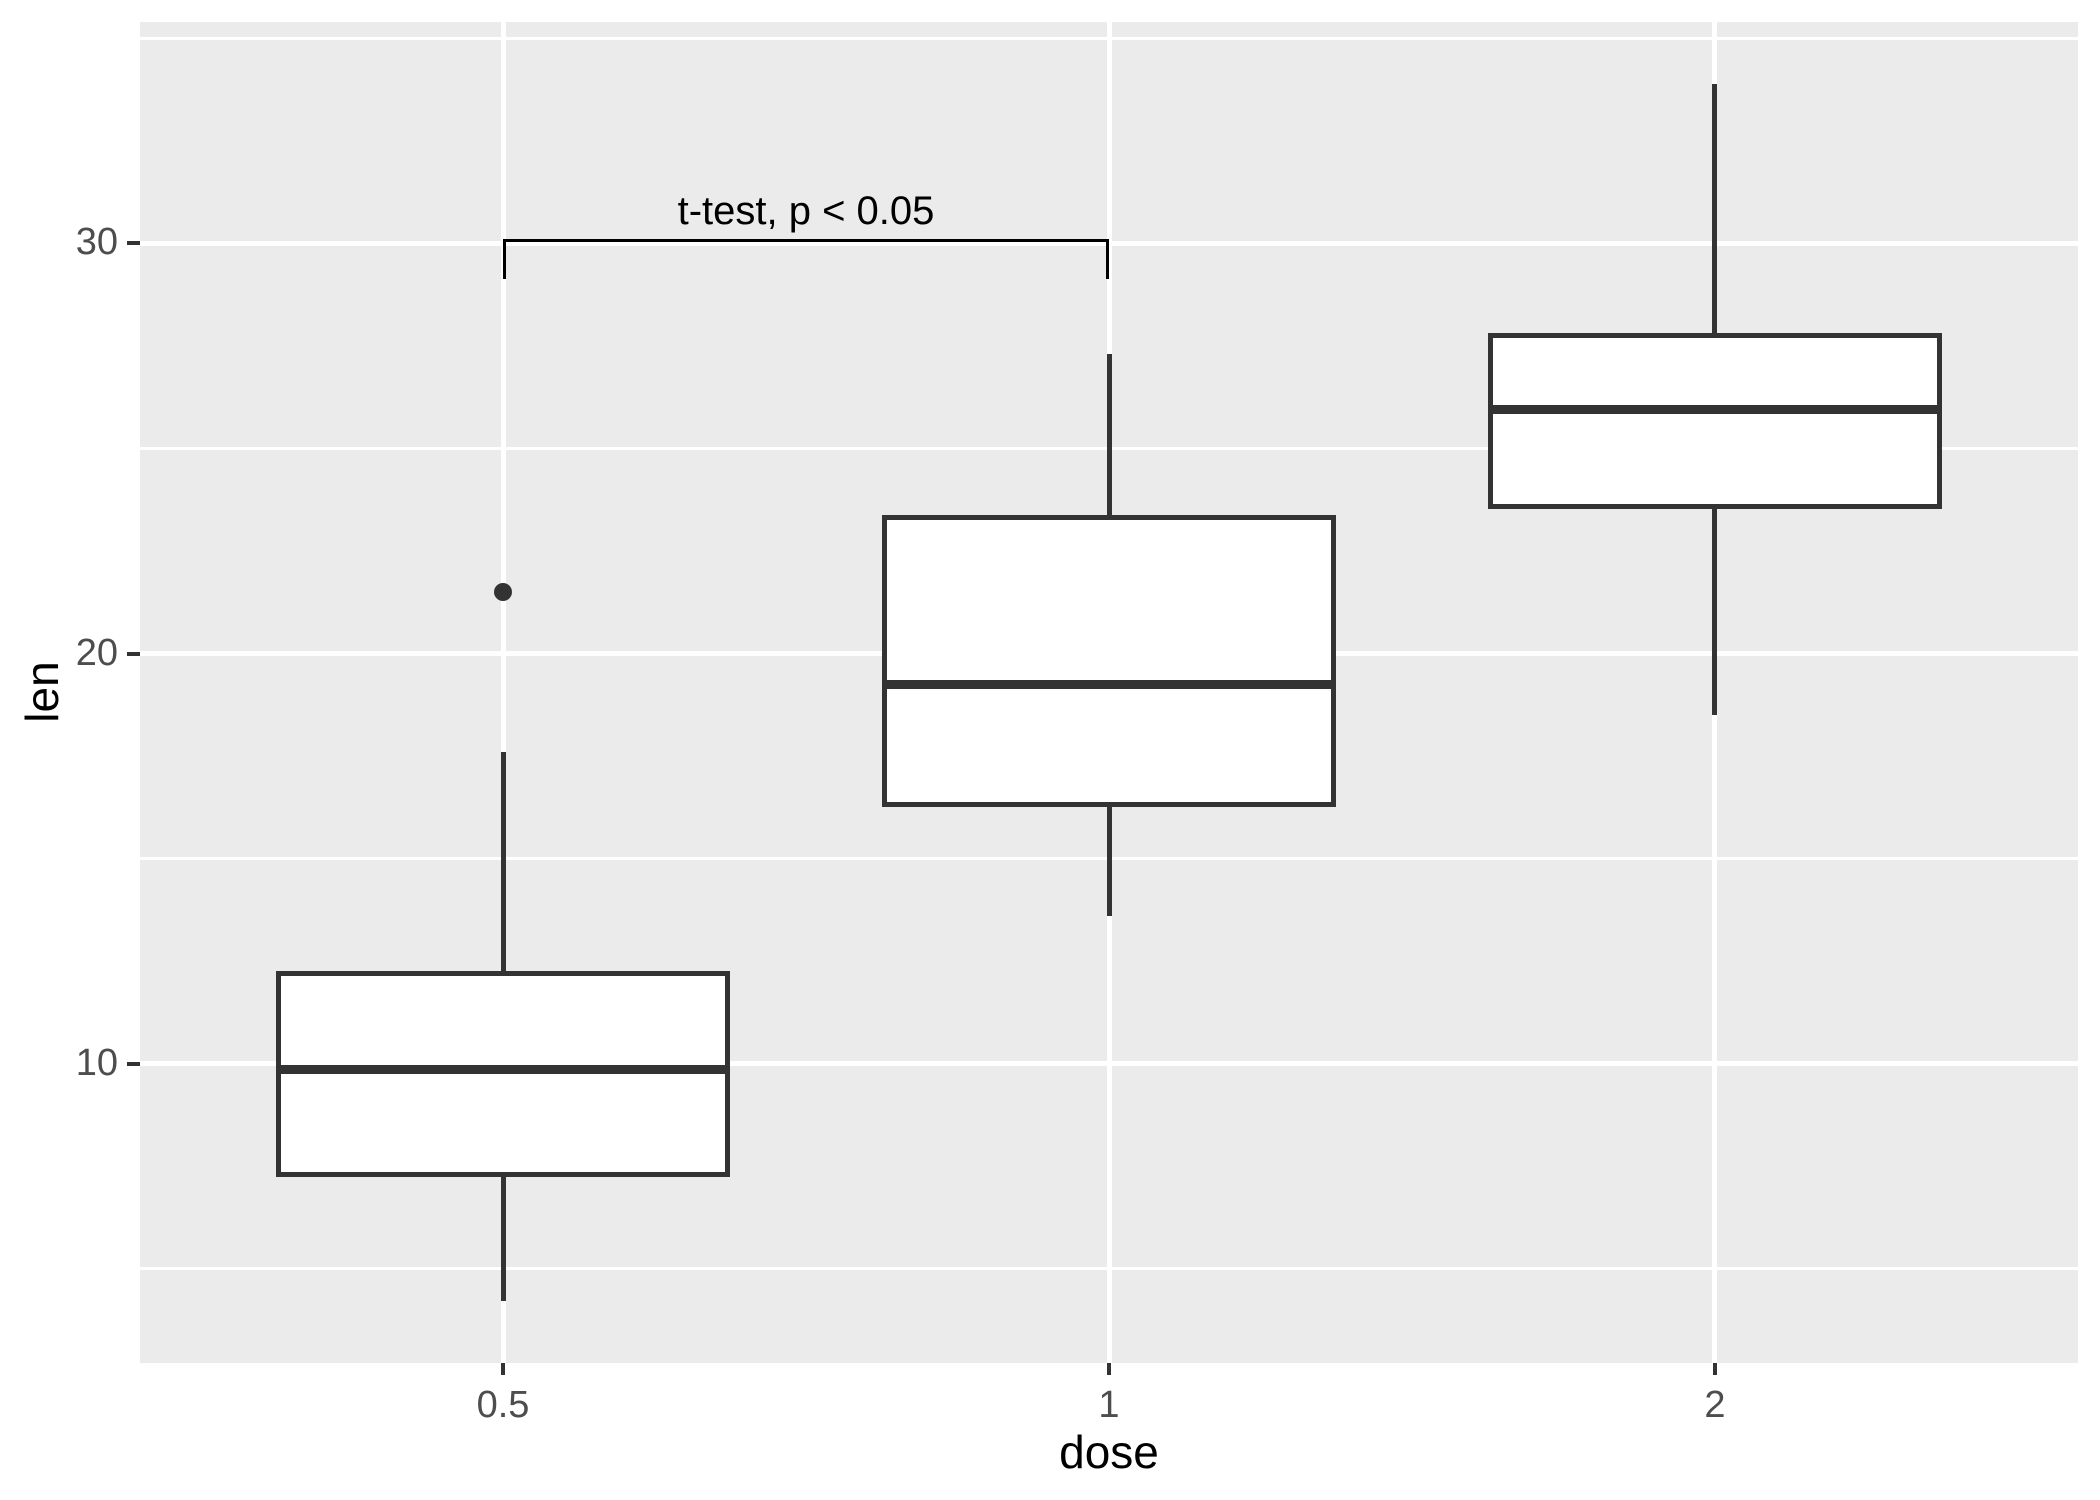 The image size is (2100, 1500). I want to click on gridline-major-x, so click(503, 692).